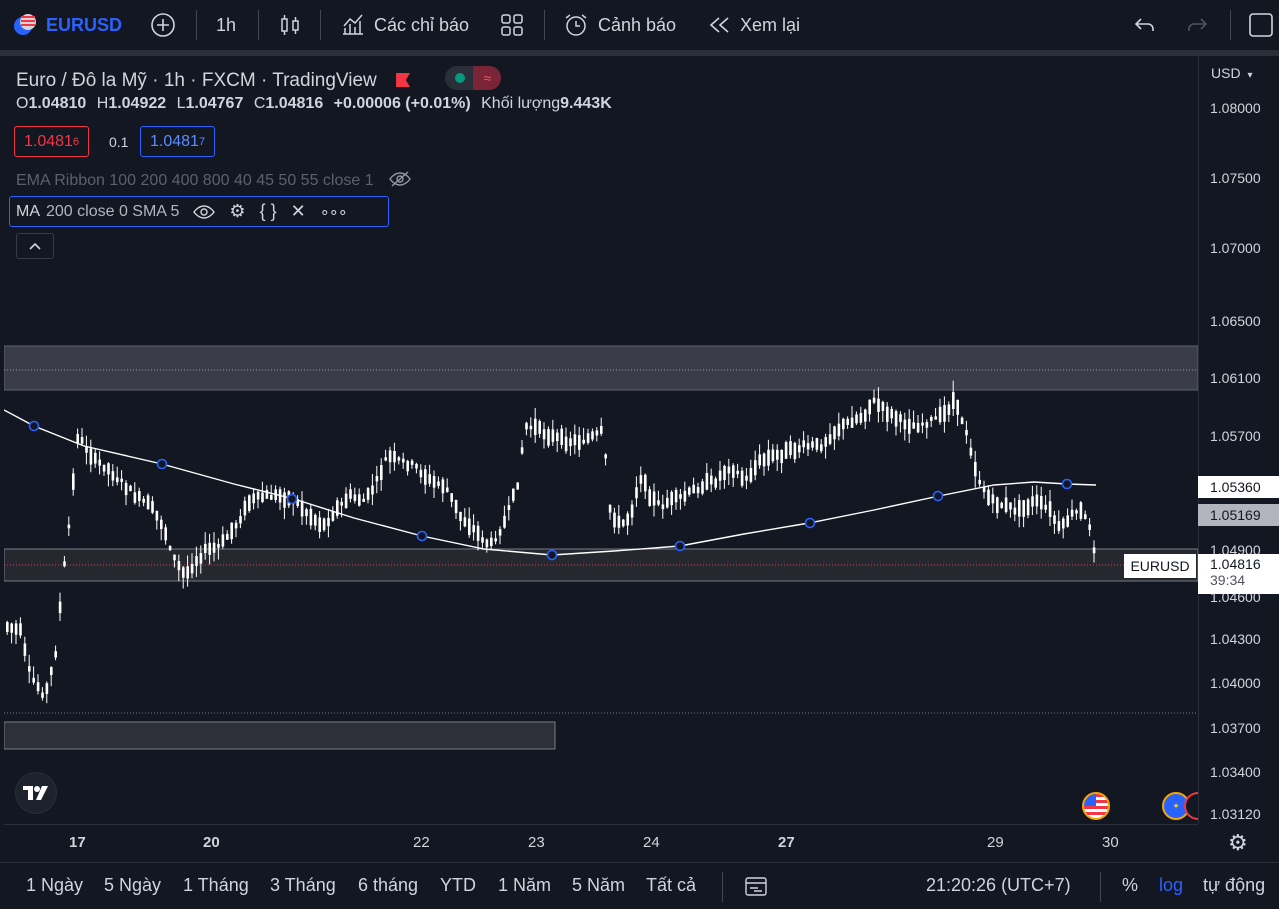 This screenshot has width=1279, height=909. I want to click on interval-button: 1h, so click(226, 25).